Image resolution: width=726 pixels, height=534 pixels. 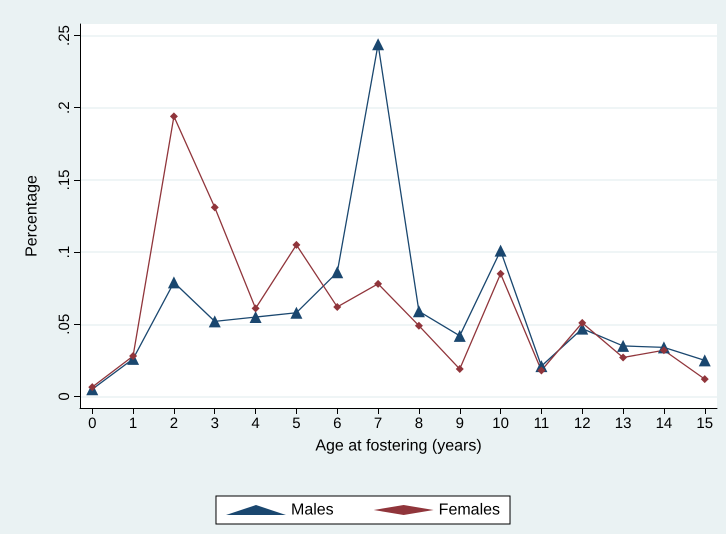 I want to click on x-tick-label: 11, so click(x=542, y=423).